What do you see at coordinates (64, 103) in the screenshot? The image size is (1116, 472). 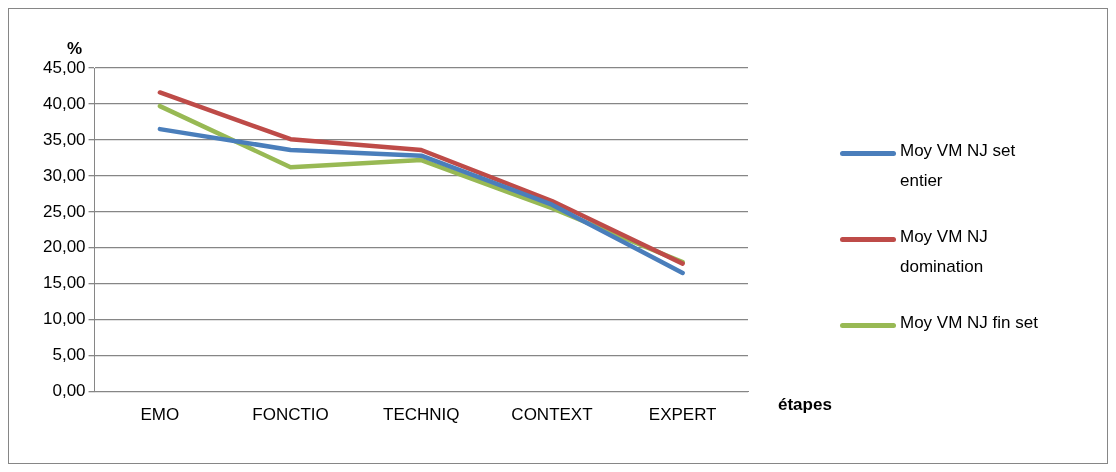 I see `y-tick-label: 40,00` at bounding box center [64, 103].